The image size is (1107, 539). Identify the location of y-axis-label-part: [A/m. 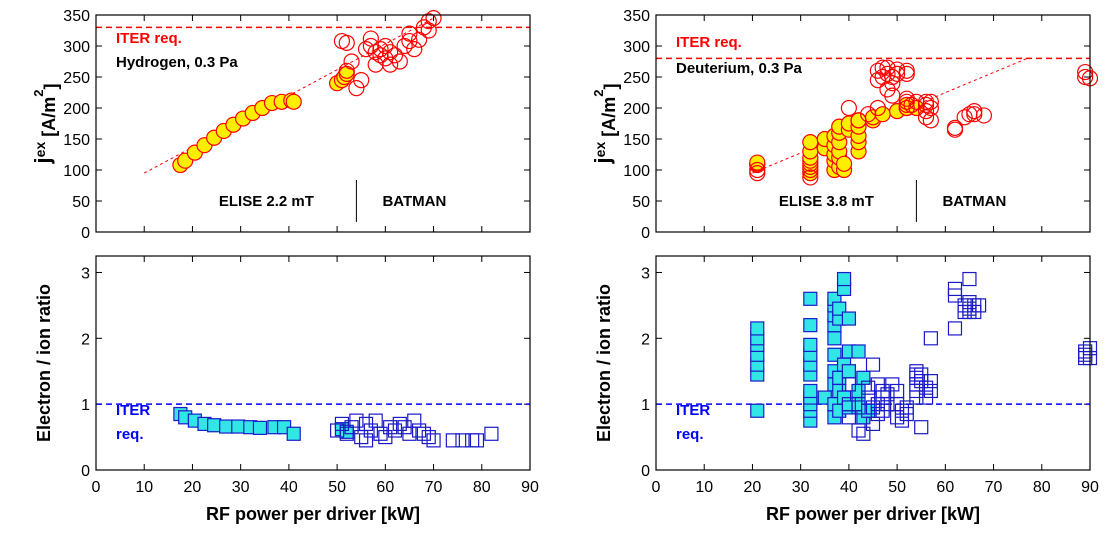
(49, 119).